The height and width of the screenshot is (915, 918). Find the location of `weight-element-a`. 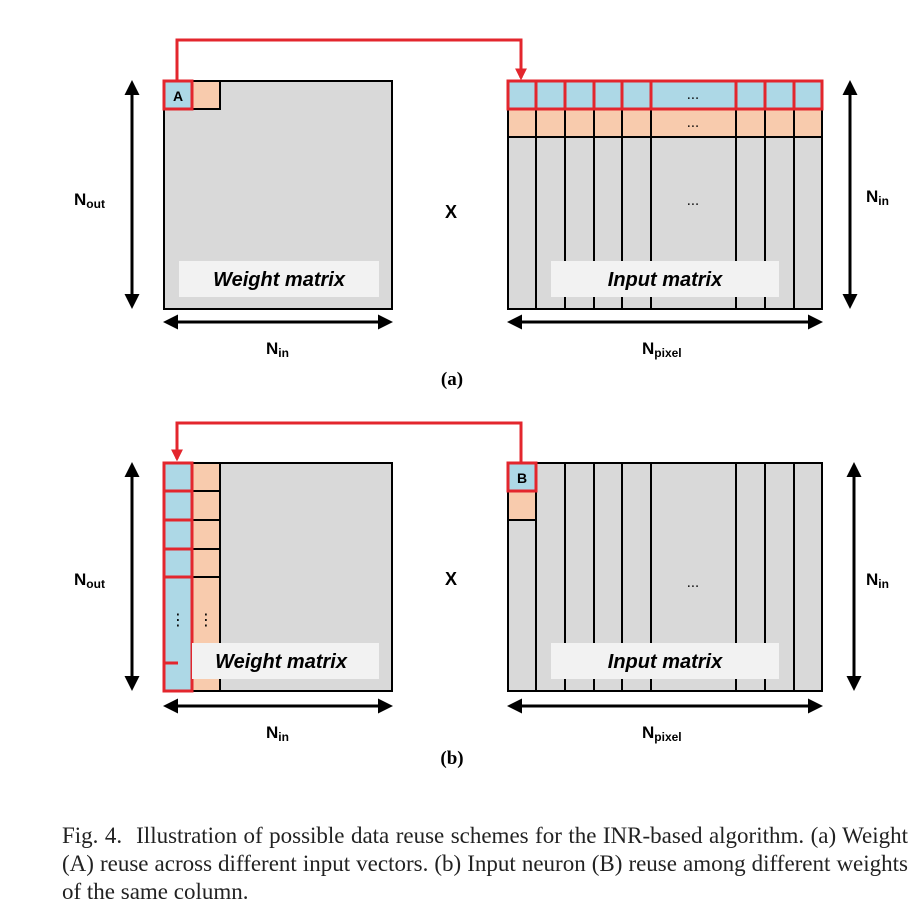

weight-element-a is located at coordinates (178, 95).